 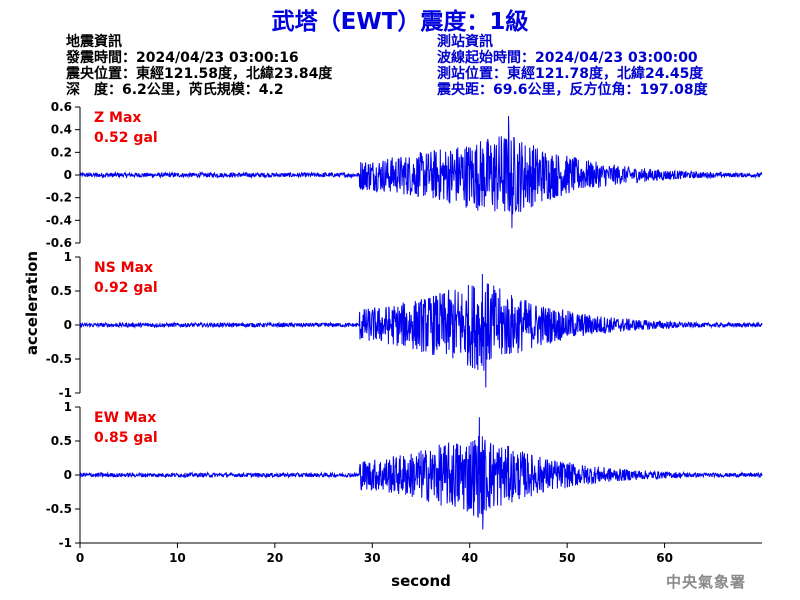 I want to click on y-tick-label: 0.2, so click(x=61, y=152).